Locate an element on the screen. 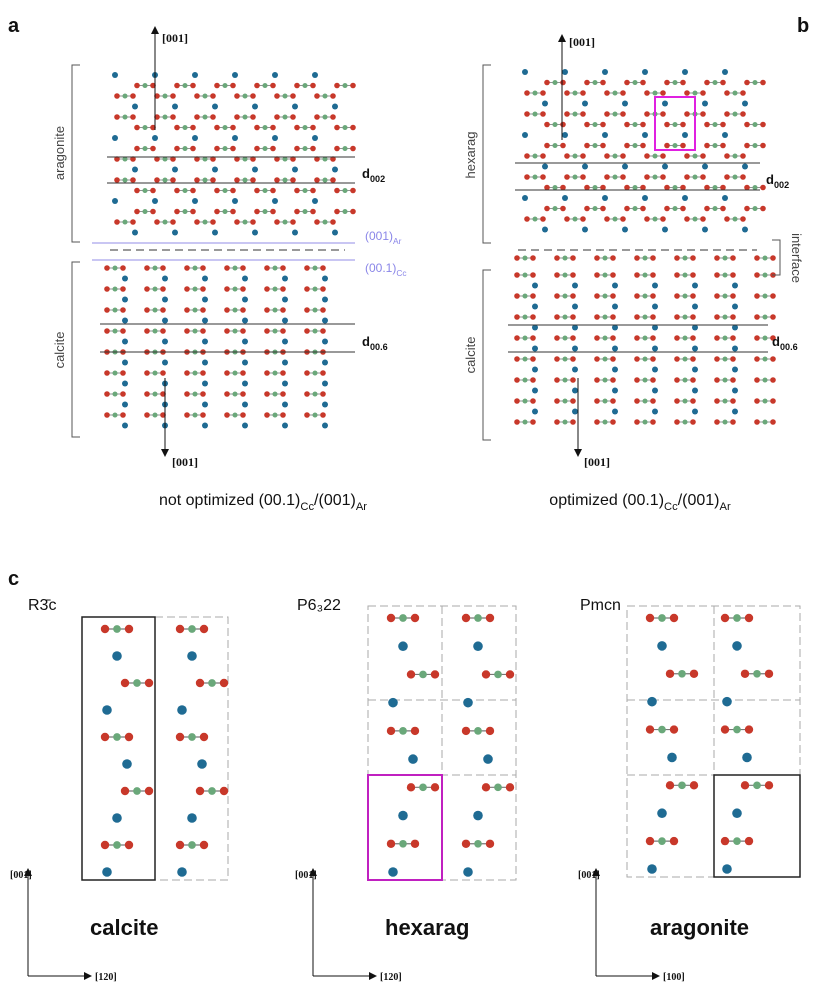  lattice-lines is located at coordinates (227, 254).